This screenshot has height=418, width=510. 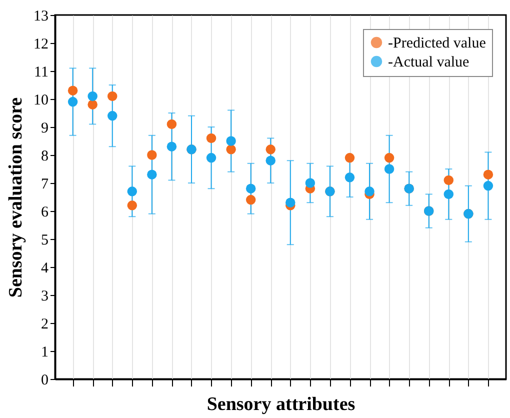 I want to click on y-tick-label: 9, so click(x=44, y=128).